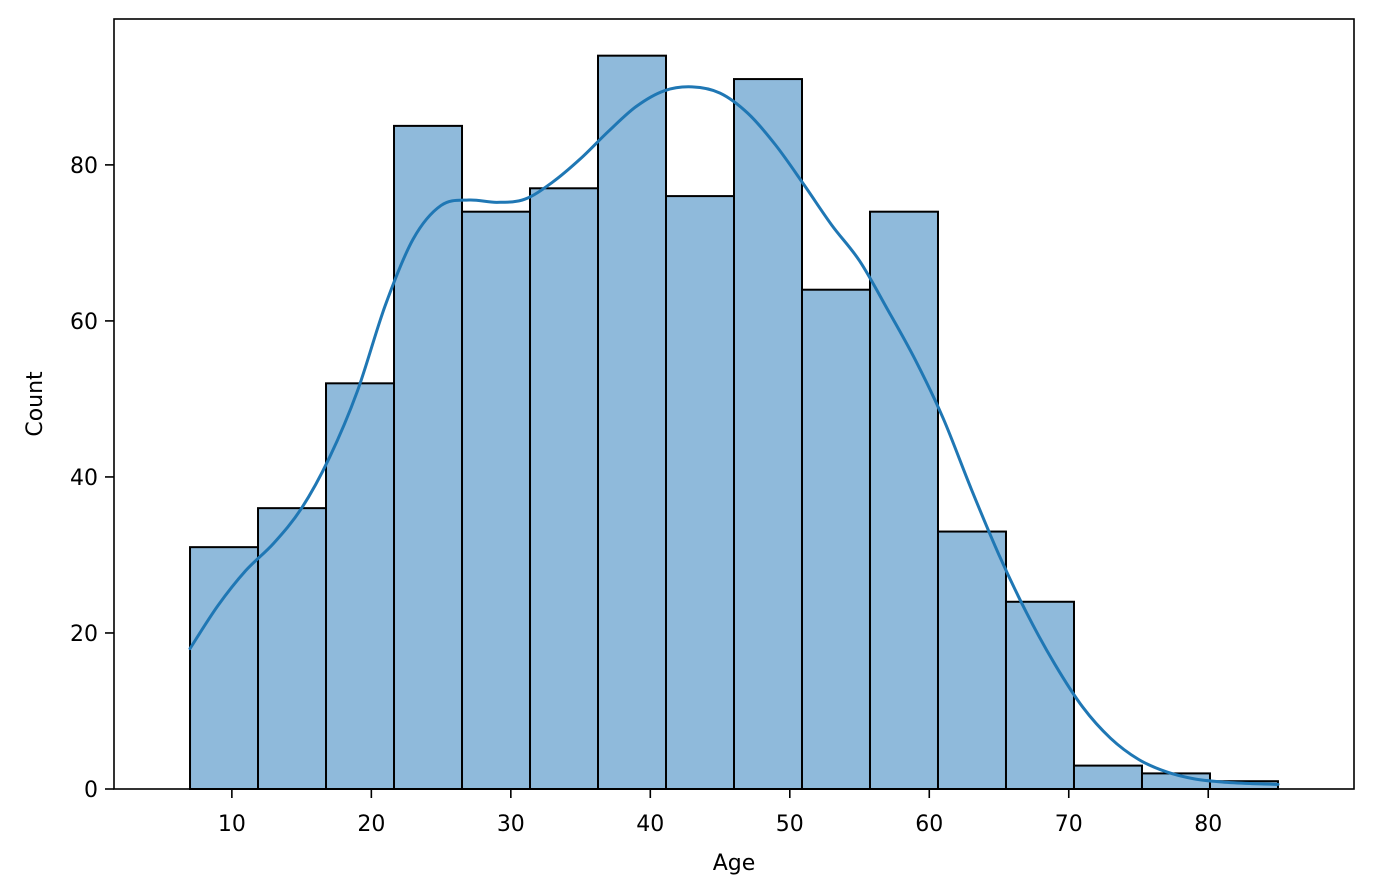 This screenshot has width=1373, height=896. What do you see at coordinates (371, 824) in the screenshot?
I see `x-tick-label: 20` at bounding box center [371, 824].